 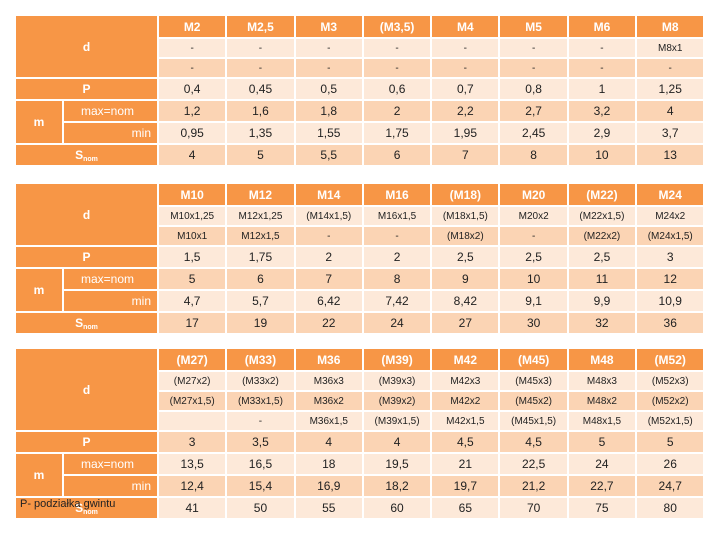 I want to click on thread-variant-cell: (M22x1,5), so click(x=602, y=216).